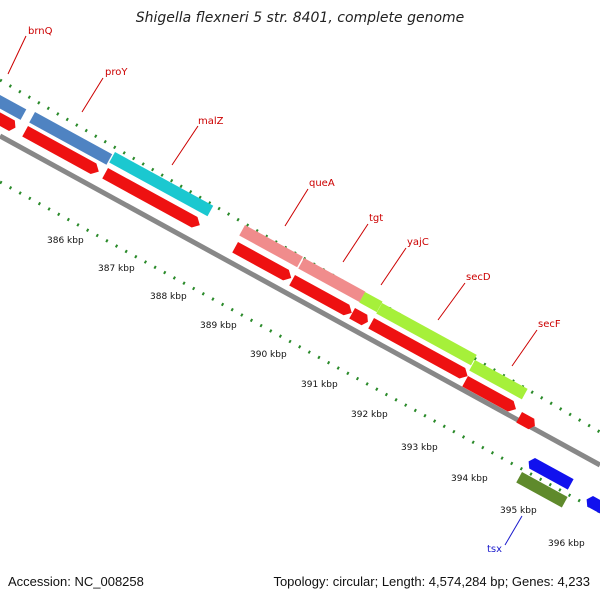 The height and width of the screenshot is (600, 600). I want to click on gene-block-secF, so click(498, 380).